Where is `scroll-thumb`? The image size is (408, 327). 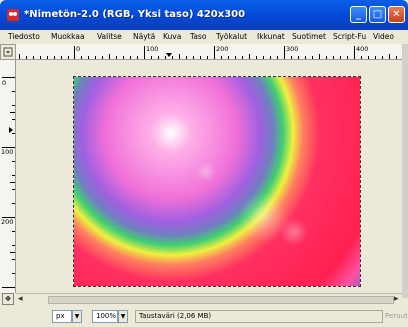 scroll-thumb is located at coordinates (221, 300).